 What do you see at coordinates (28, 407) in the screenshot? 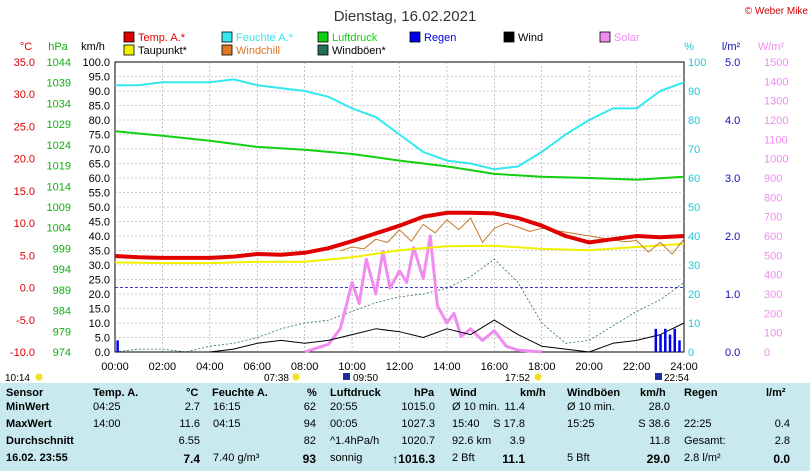
I see `stats-label: MinWert` at bounding box center [28, 407].